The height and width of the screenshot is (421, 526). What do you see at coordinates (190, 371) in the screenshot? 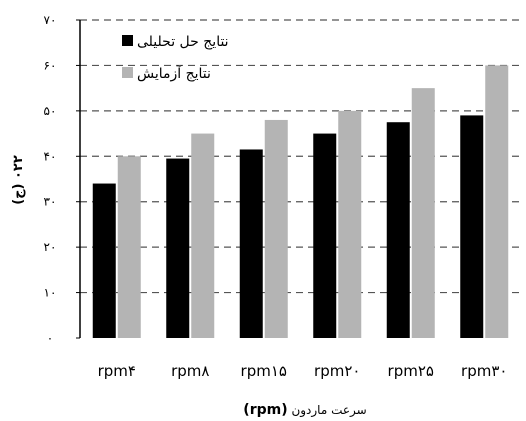
I see `x-category-label: rpm۸` at bounding box center [190, 371].